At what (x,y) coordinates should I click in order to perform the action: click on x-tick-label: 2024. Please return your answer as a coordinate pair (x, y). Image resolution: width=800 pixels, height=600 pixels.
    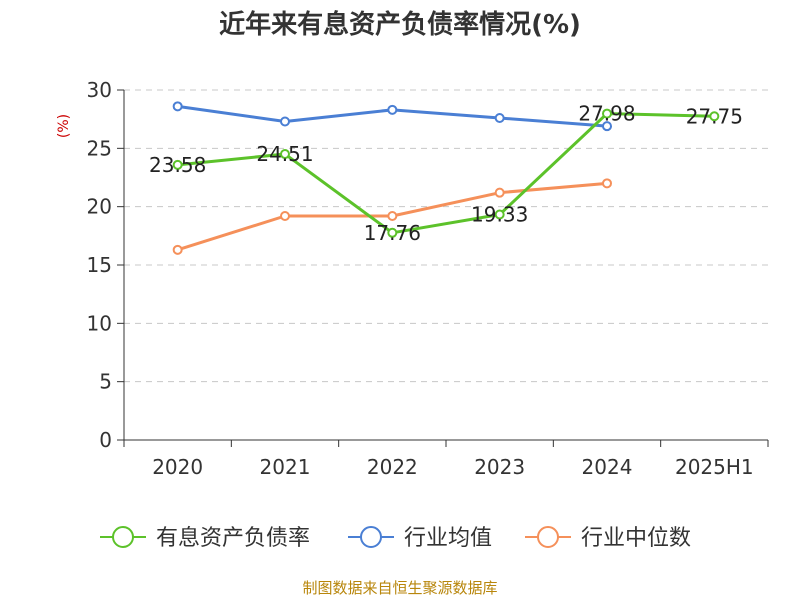
    Looking at the image, I should click on (607, 467).